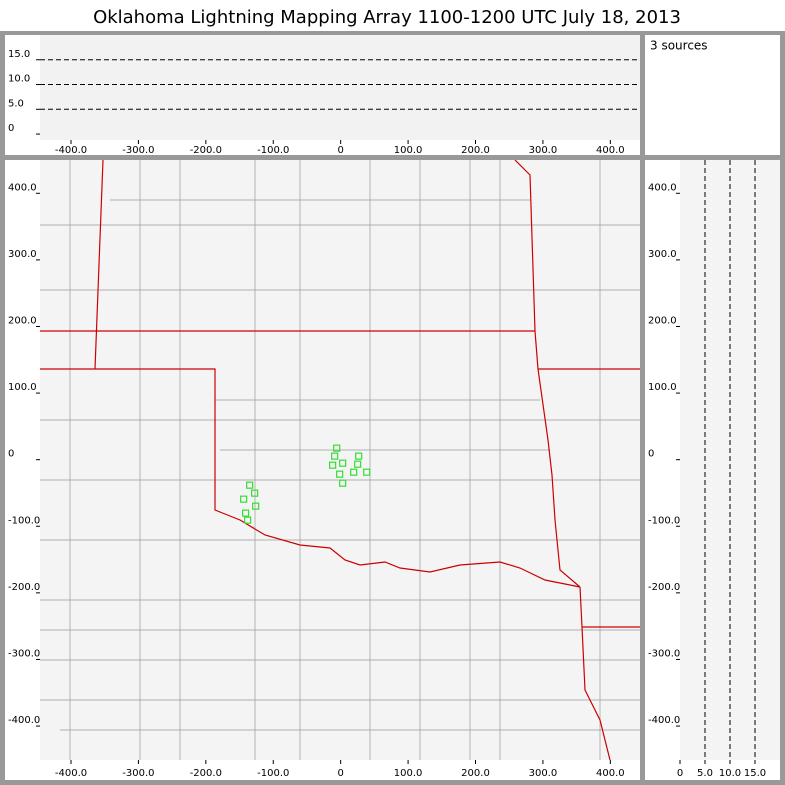 The width and height of the screenshot is (785, 785). Describe the element at coordinates (730, 773) in the screenshot. I see `x-tick-label: 10.0` at that location.